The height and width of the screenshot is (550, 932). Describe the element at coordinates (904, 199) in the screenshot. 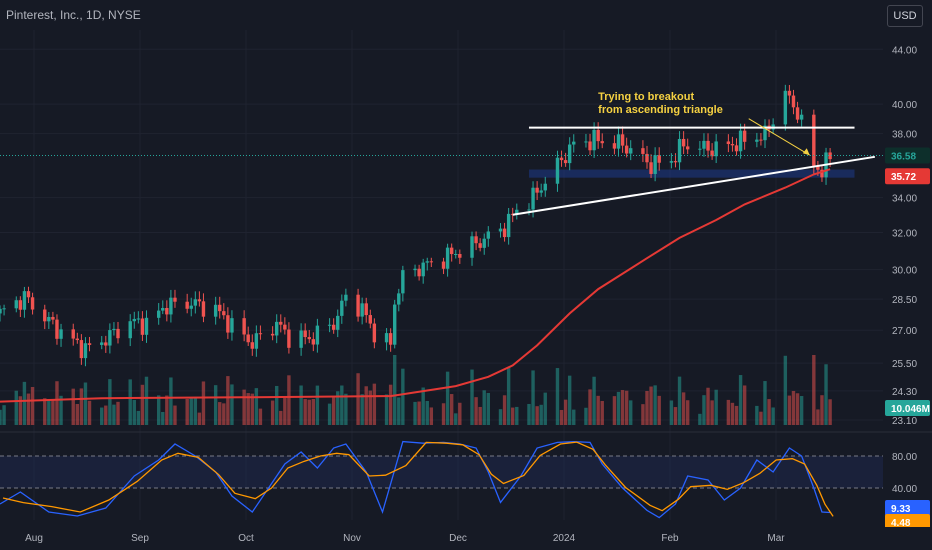

I see `price-tick-label: 34.00` at that location.